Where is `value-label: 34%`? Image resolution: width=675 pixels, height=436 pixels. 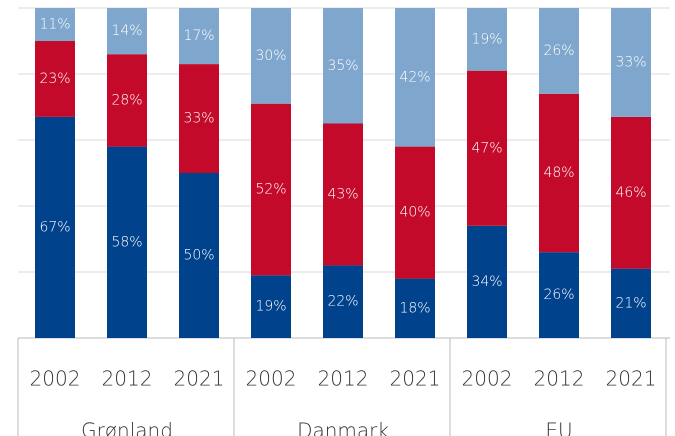 value-label: 34% is located at coordinates (486, 282).